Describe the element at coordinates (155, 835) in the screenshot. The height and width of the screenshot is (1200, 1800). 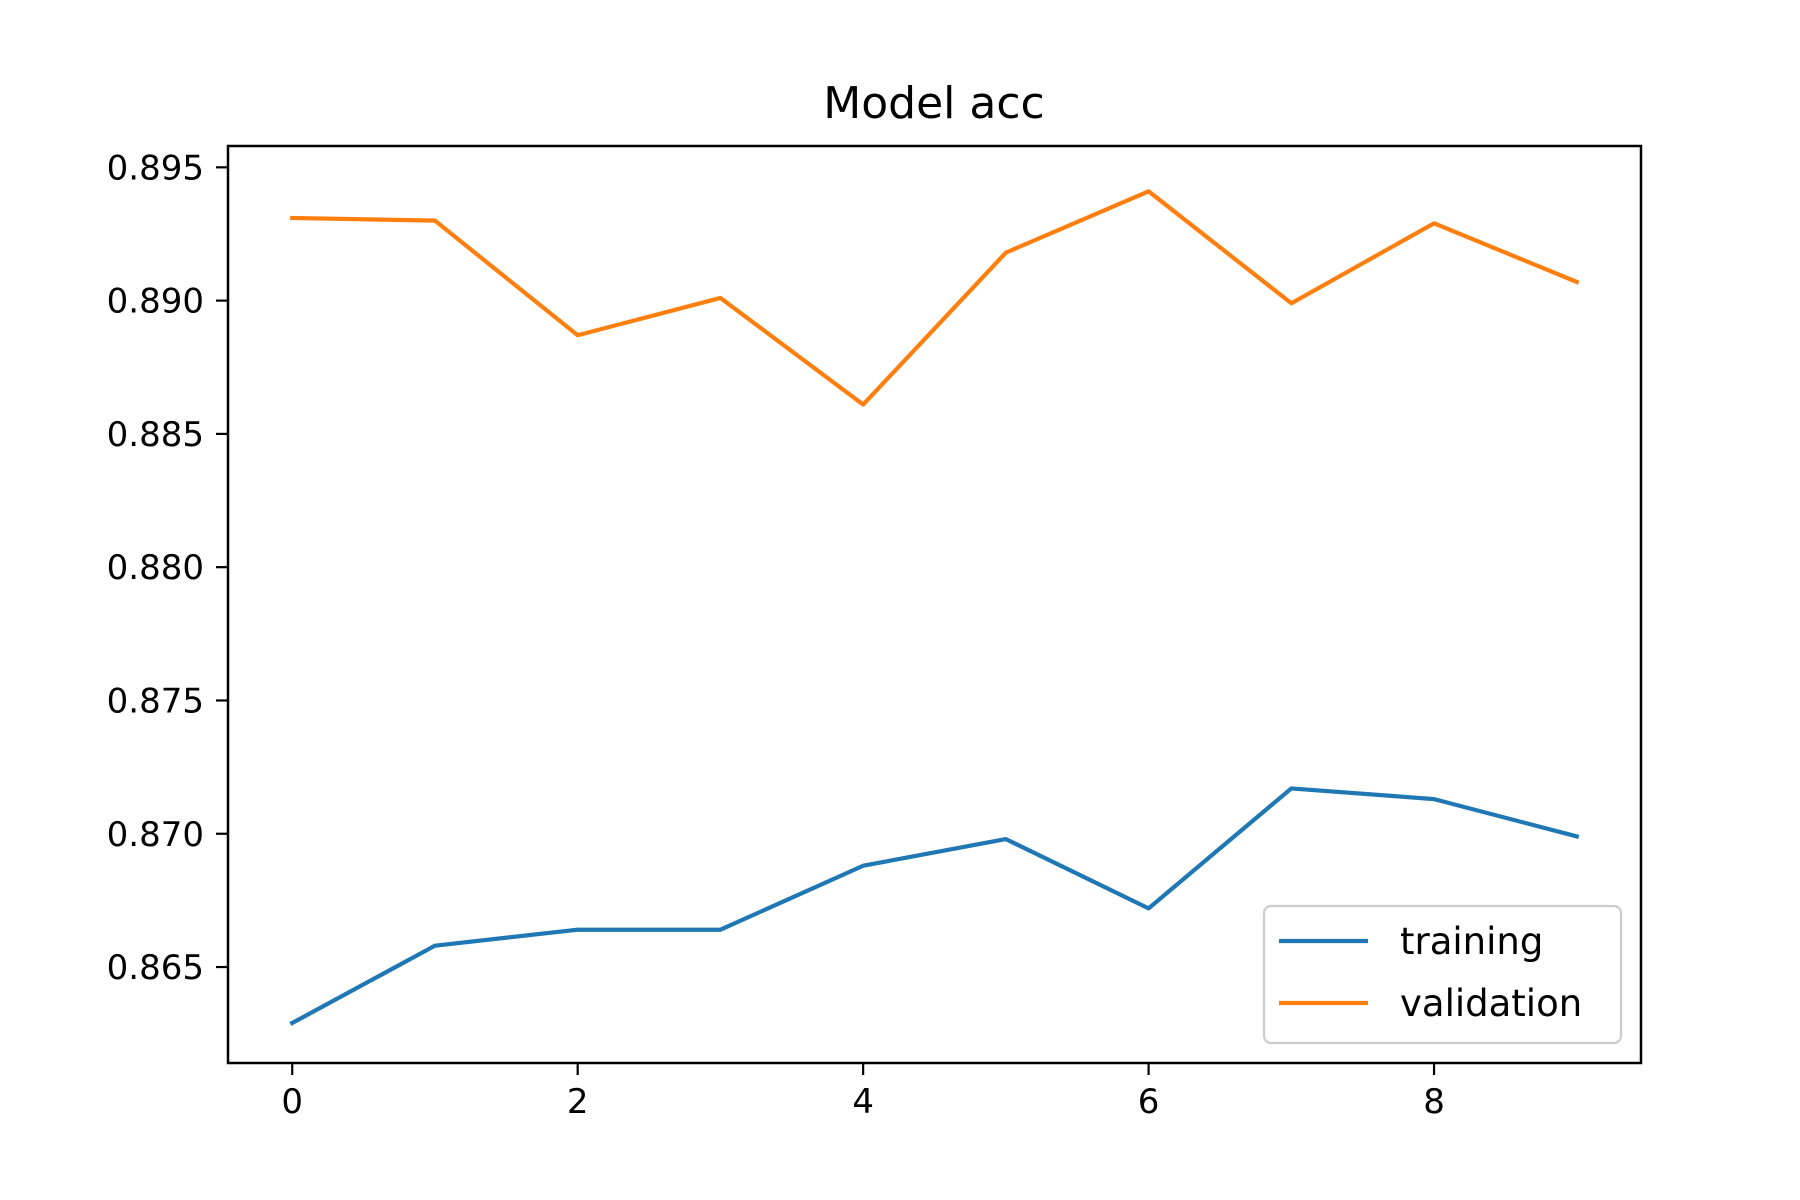
I see `y-tick-label: 0.870` at that location.